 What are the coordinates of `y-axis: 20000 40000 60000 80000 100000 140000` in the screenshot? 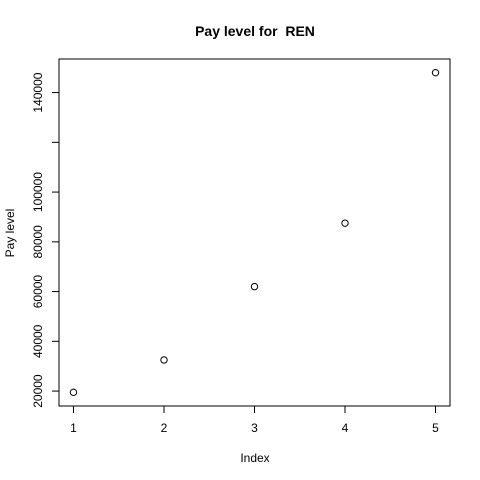 It's located at (45, 240).